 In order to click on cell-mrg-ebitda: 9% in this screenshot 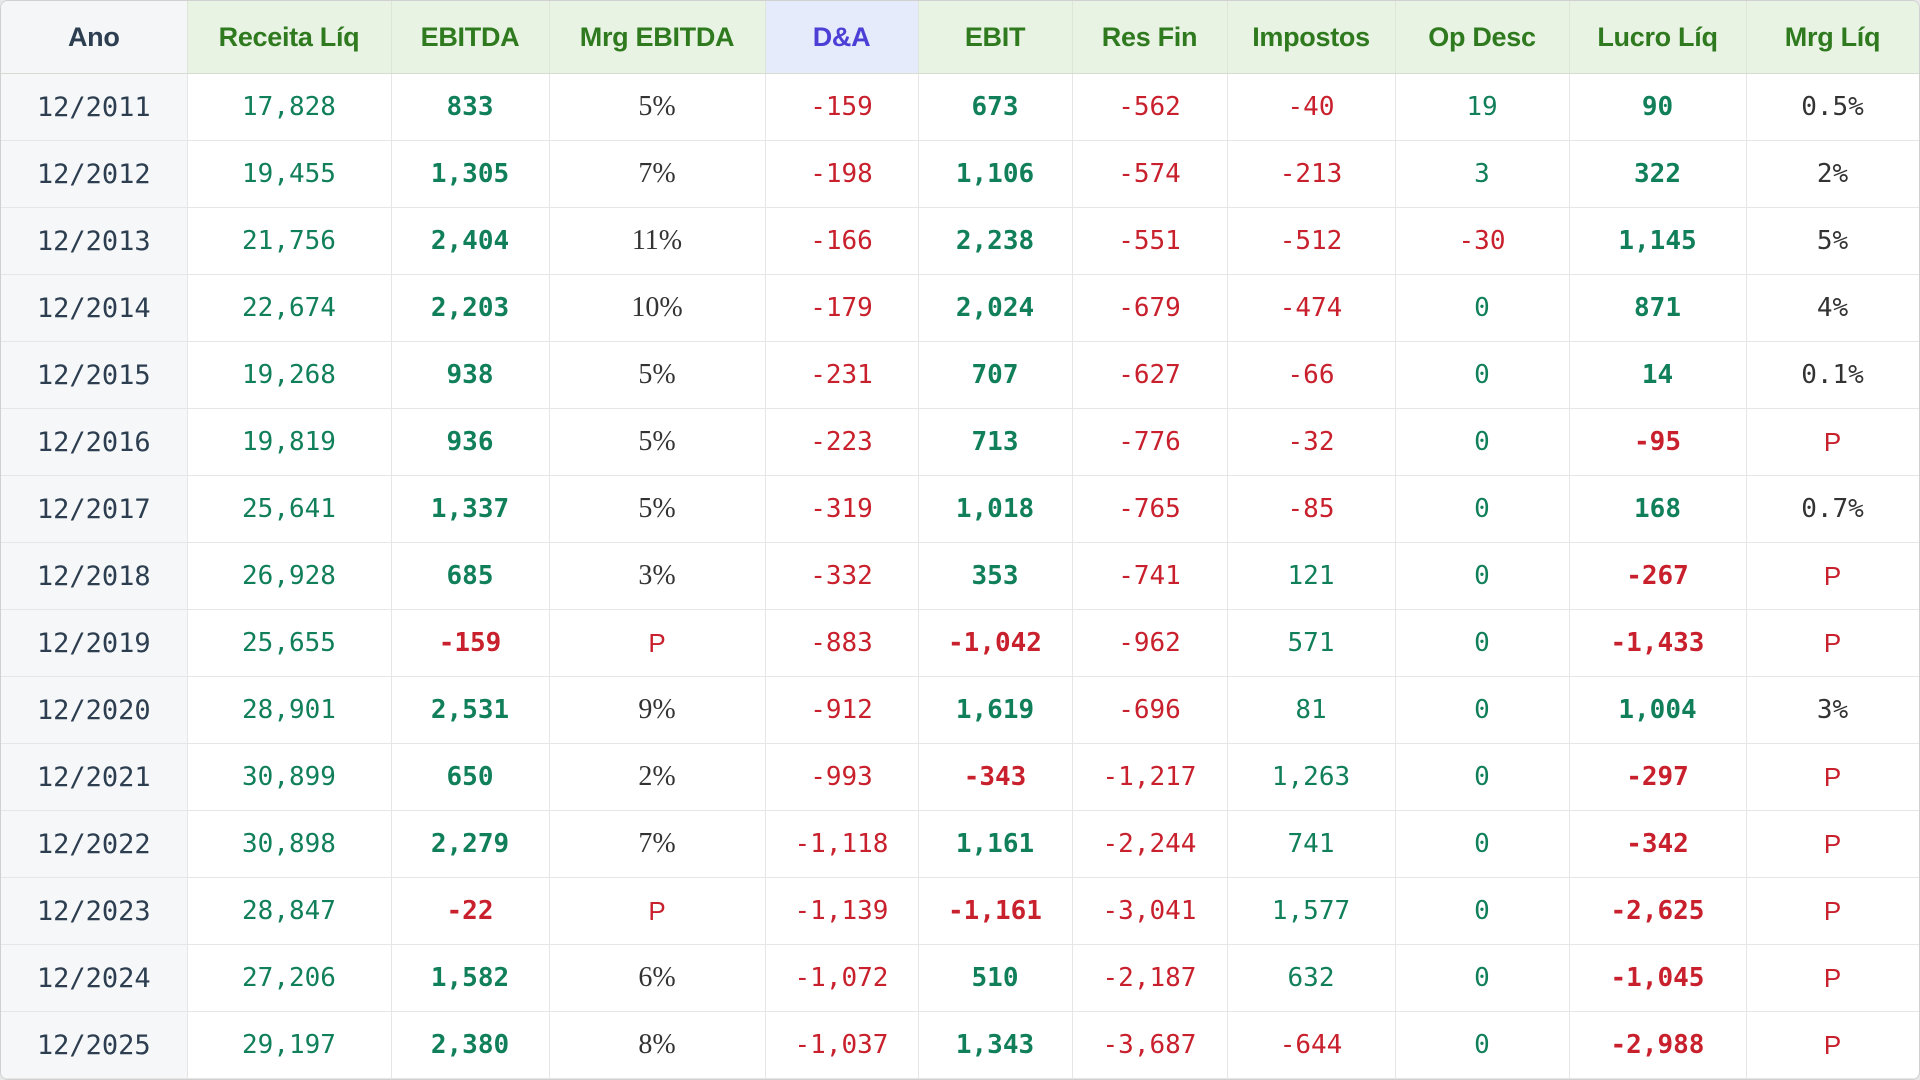, I will do `click(657, 710)`.